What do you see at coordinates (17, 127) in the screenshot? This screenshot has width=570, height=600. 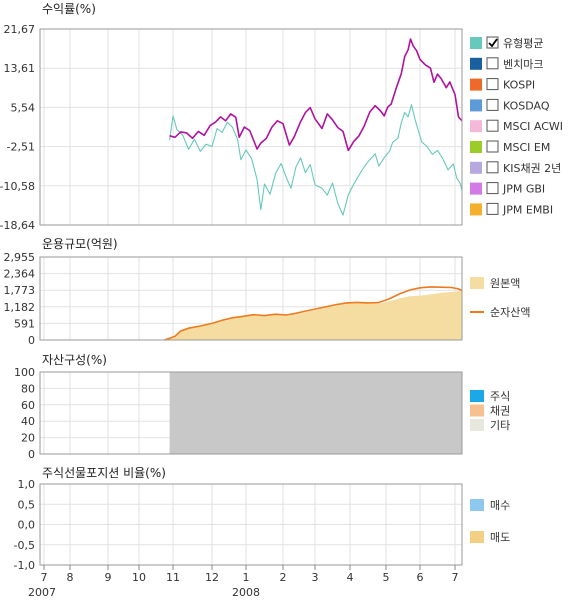 I see `returns-y-ticks: 21,67 13,61 5,54 -2,51 -10,58 -18,64` at bounding box center [17, 127].